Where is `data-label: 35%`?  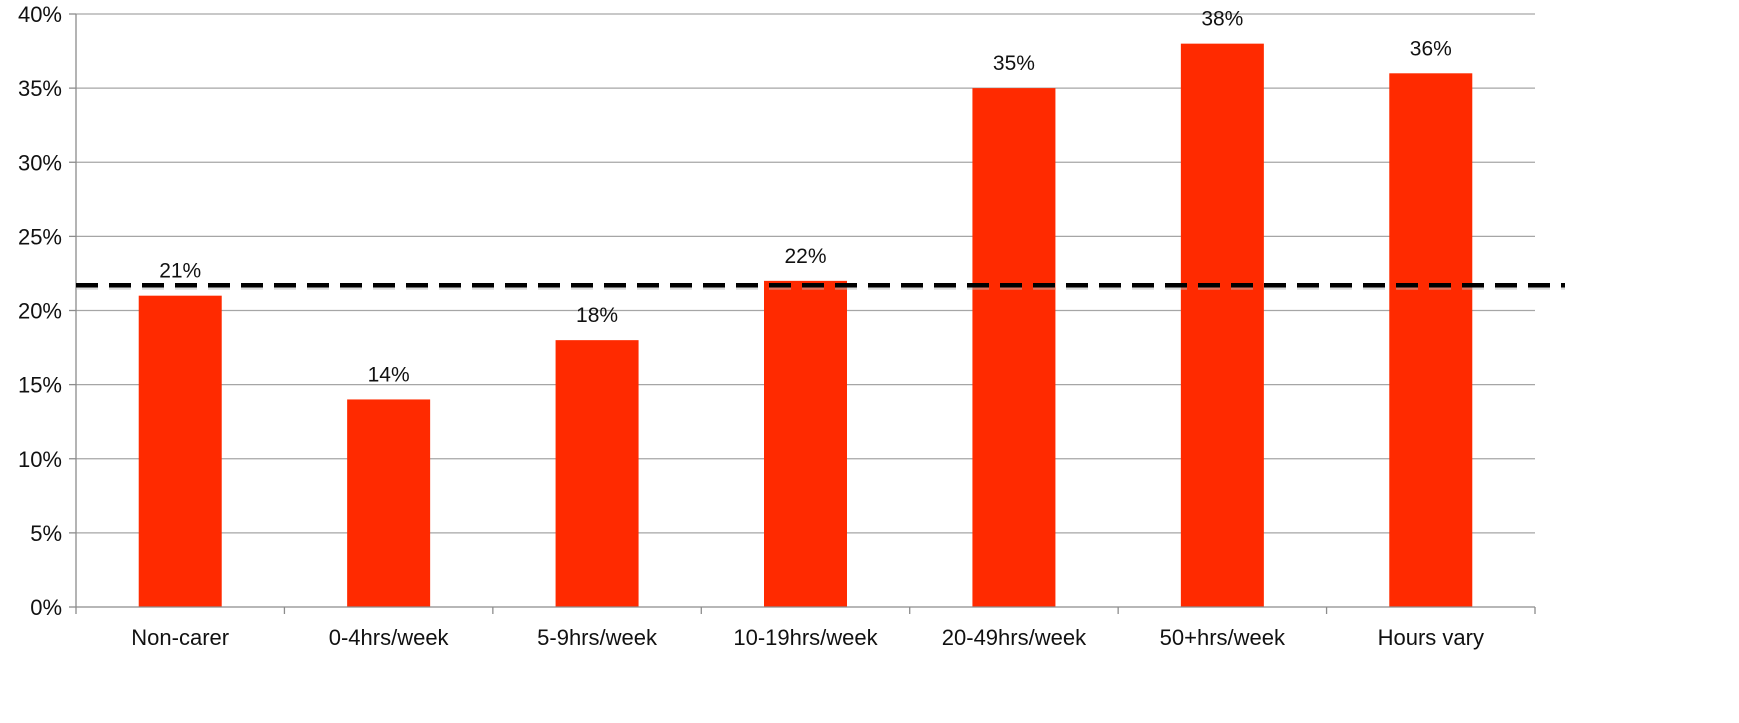 data-label: 35% is located at coordinates (1014, 63).